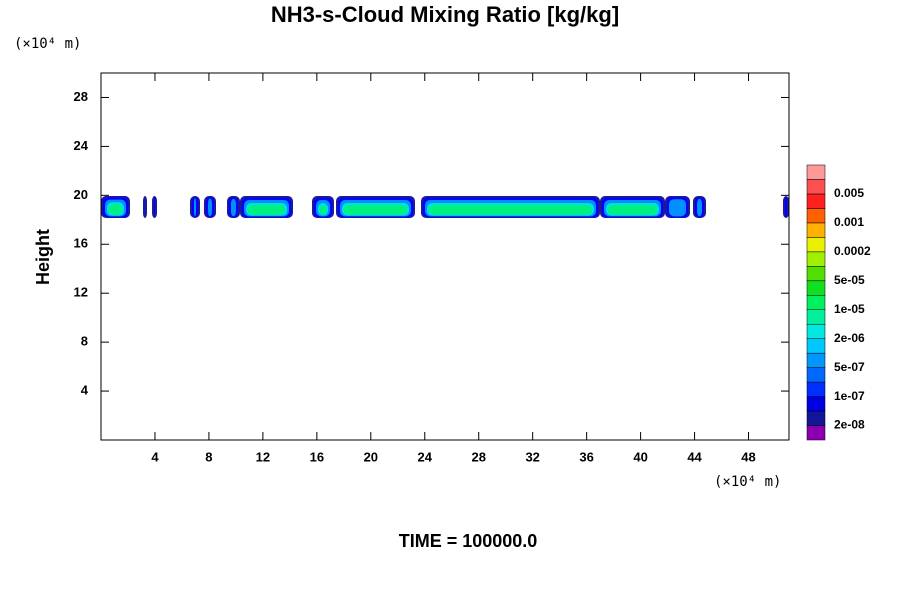 The image size is (900, 605). Describe the element at coordinates (425, 456) in the screenshot. I see `x-tick-label: 24` at that location.